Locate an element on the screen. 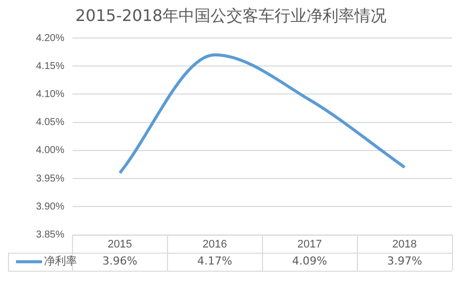 The width and height of the screenshot is (462, 282). y-tick-label: 3.95% is located at coordinates (50, 178).